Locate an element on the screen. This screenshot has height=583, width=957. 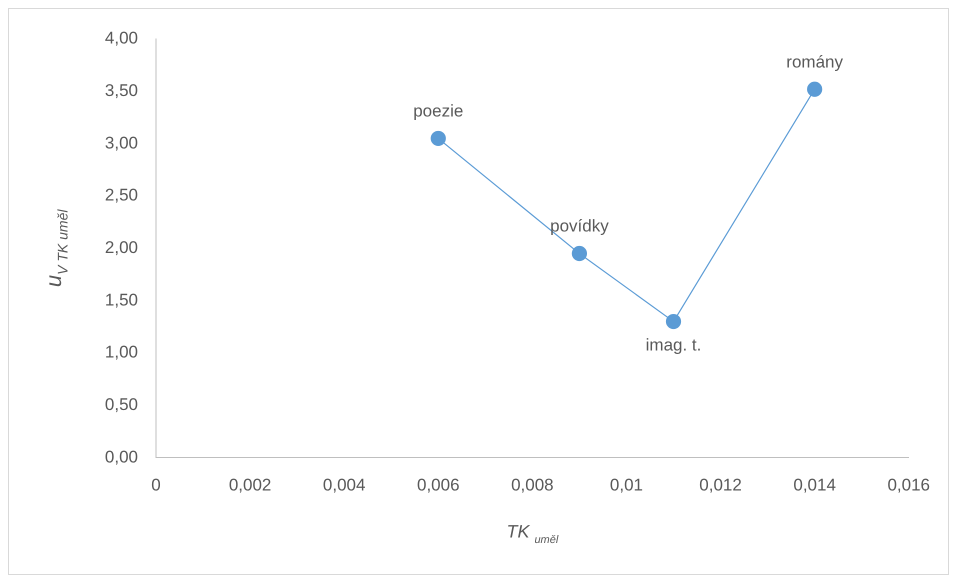
annotation: poezie is located at coordinates (438, 111).